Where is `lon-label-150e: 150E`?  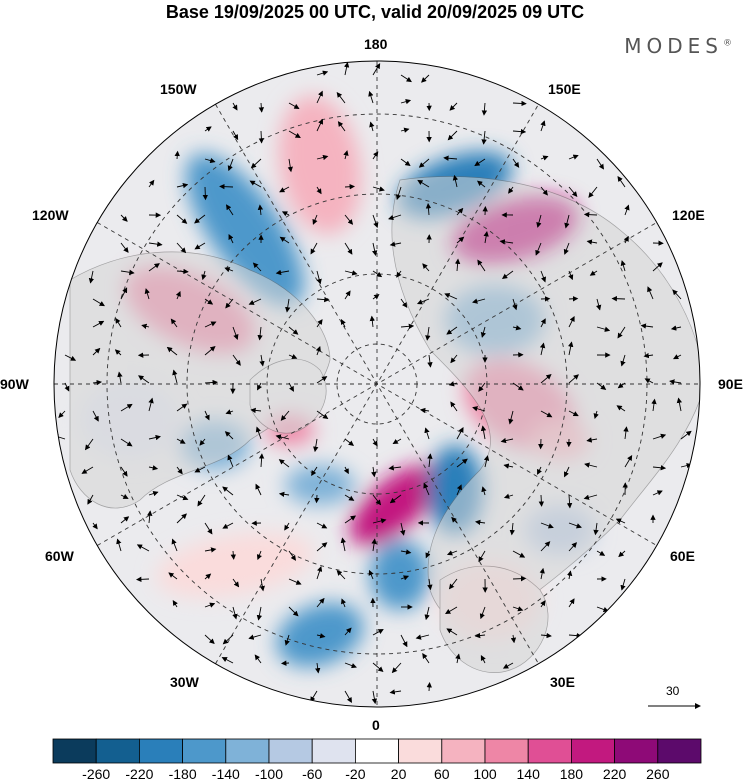 lon-label-150e: 150E is located at coordinates (564, 89).